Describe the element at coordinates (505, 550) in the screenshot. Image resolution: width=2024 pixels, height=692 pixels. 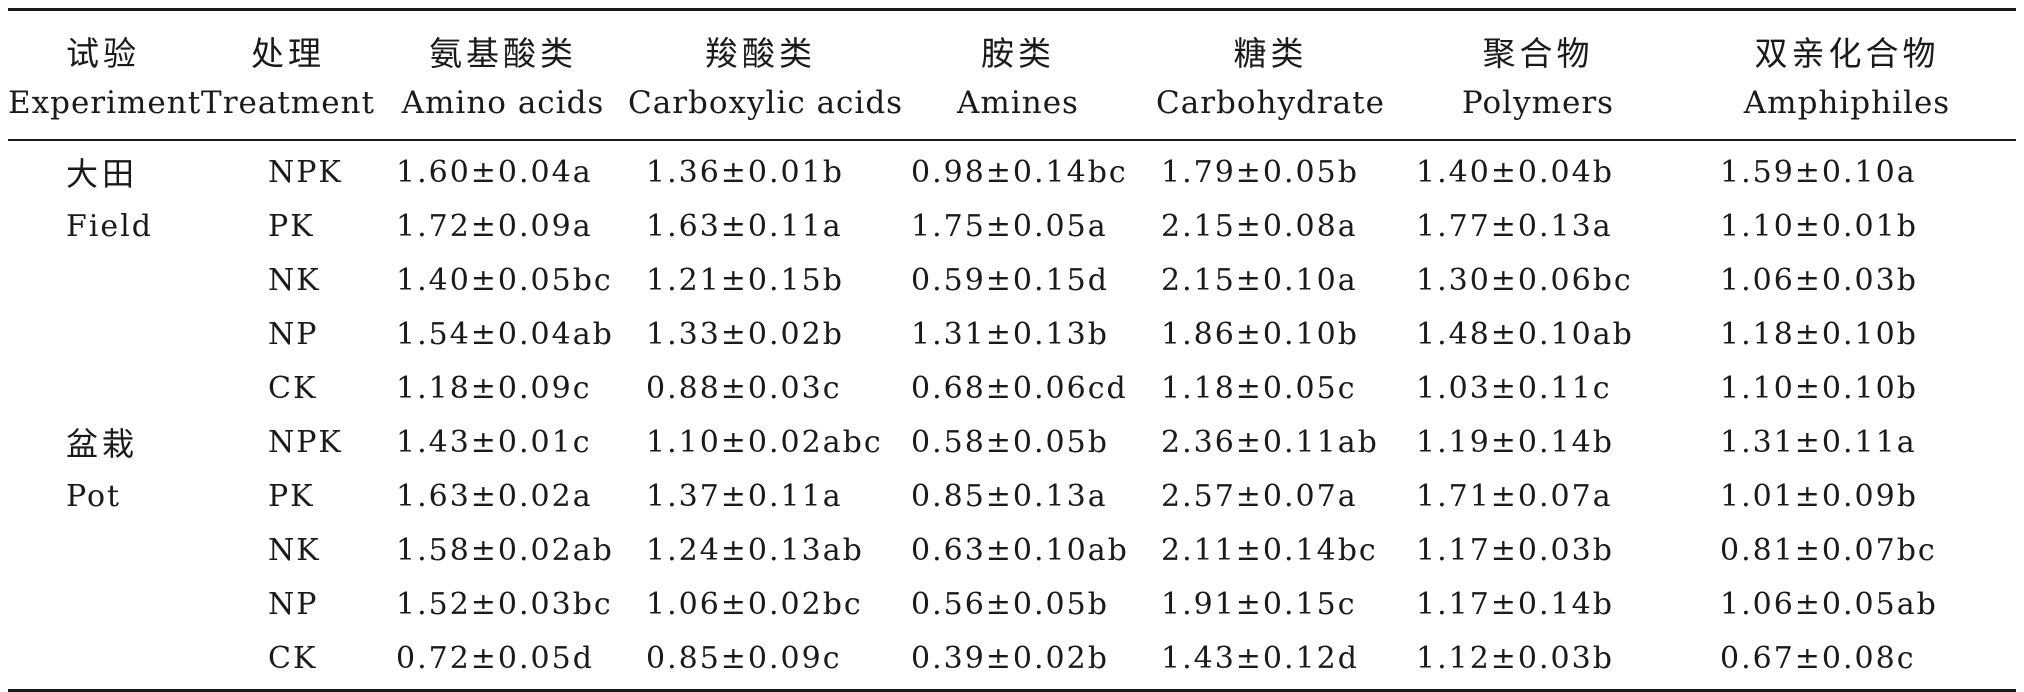
I see `cell-amino-acids: 1.58±0.02ab` at that location.